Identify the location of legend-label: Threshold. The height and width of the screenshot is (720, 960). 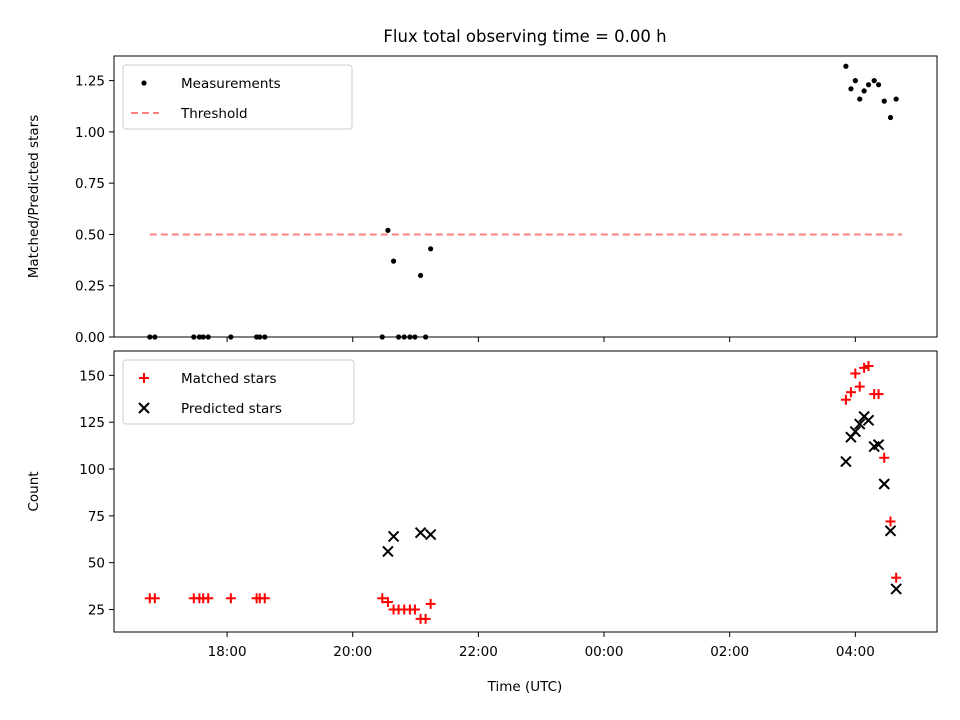
(214, 114).